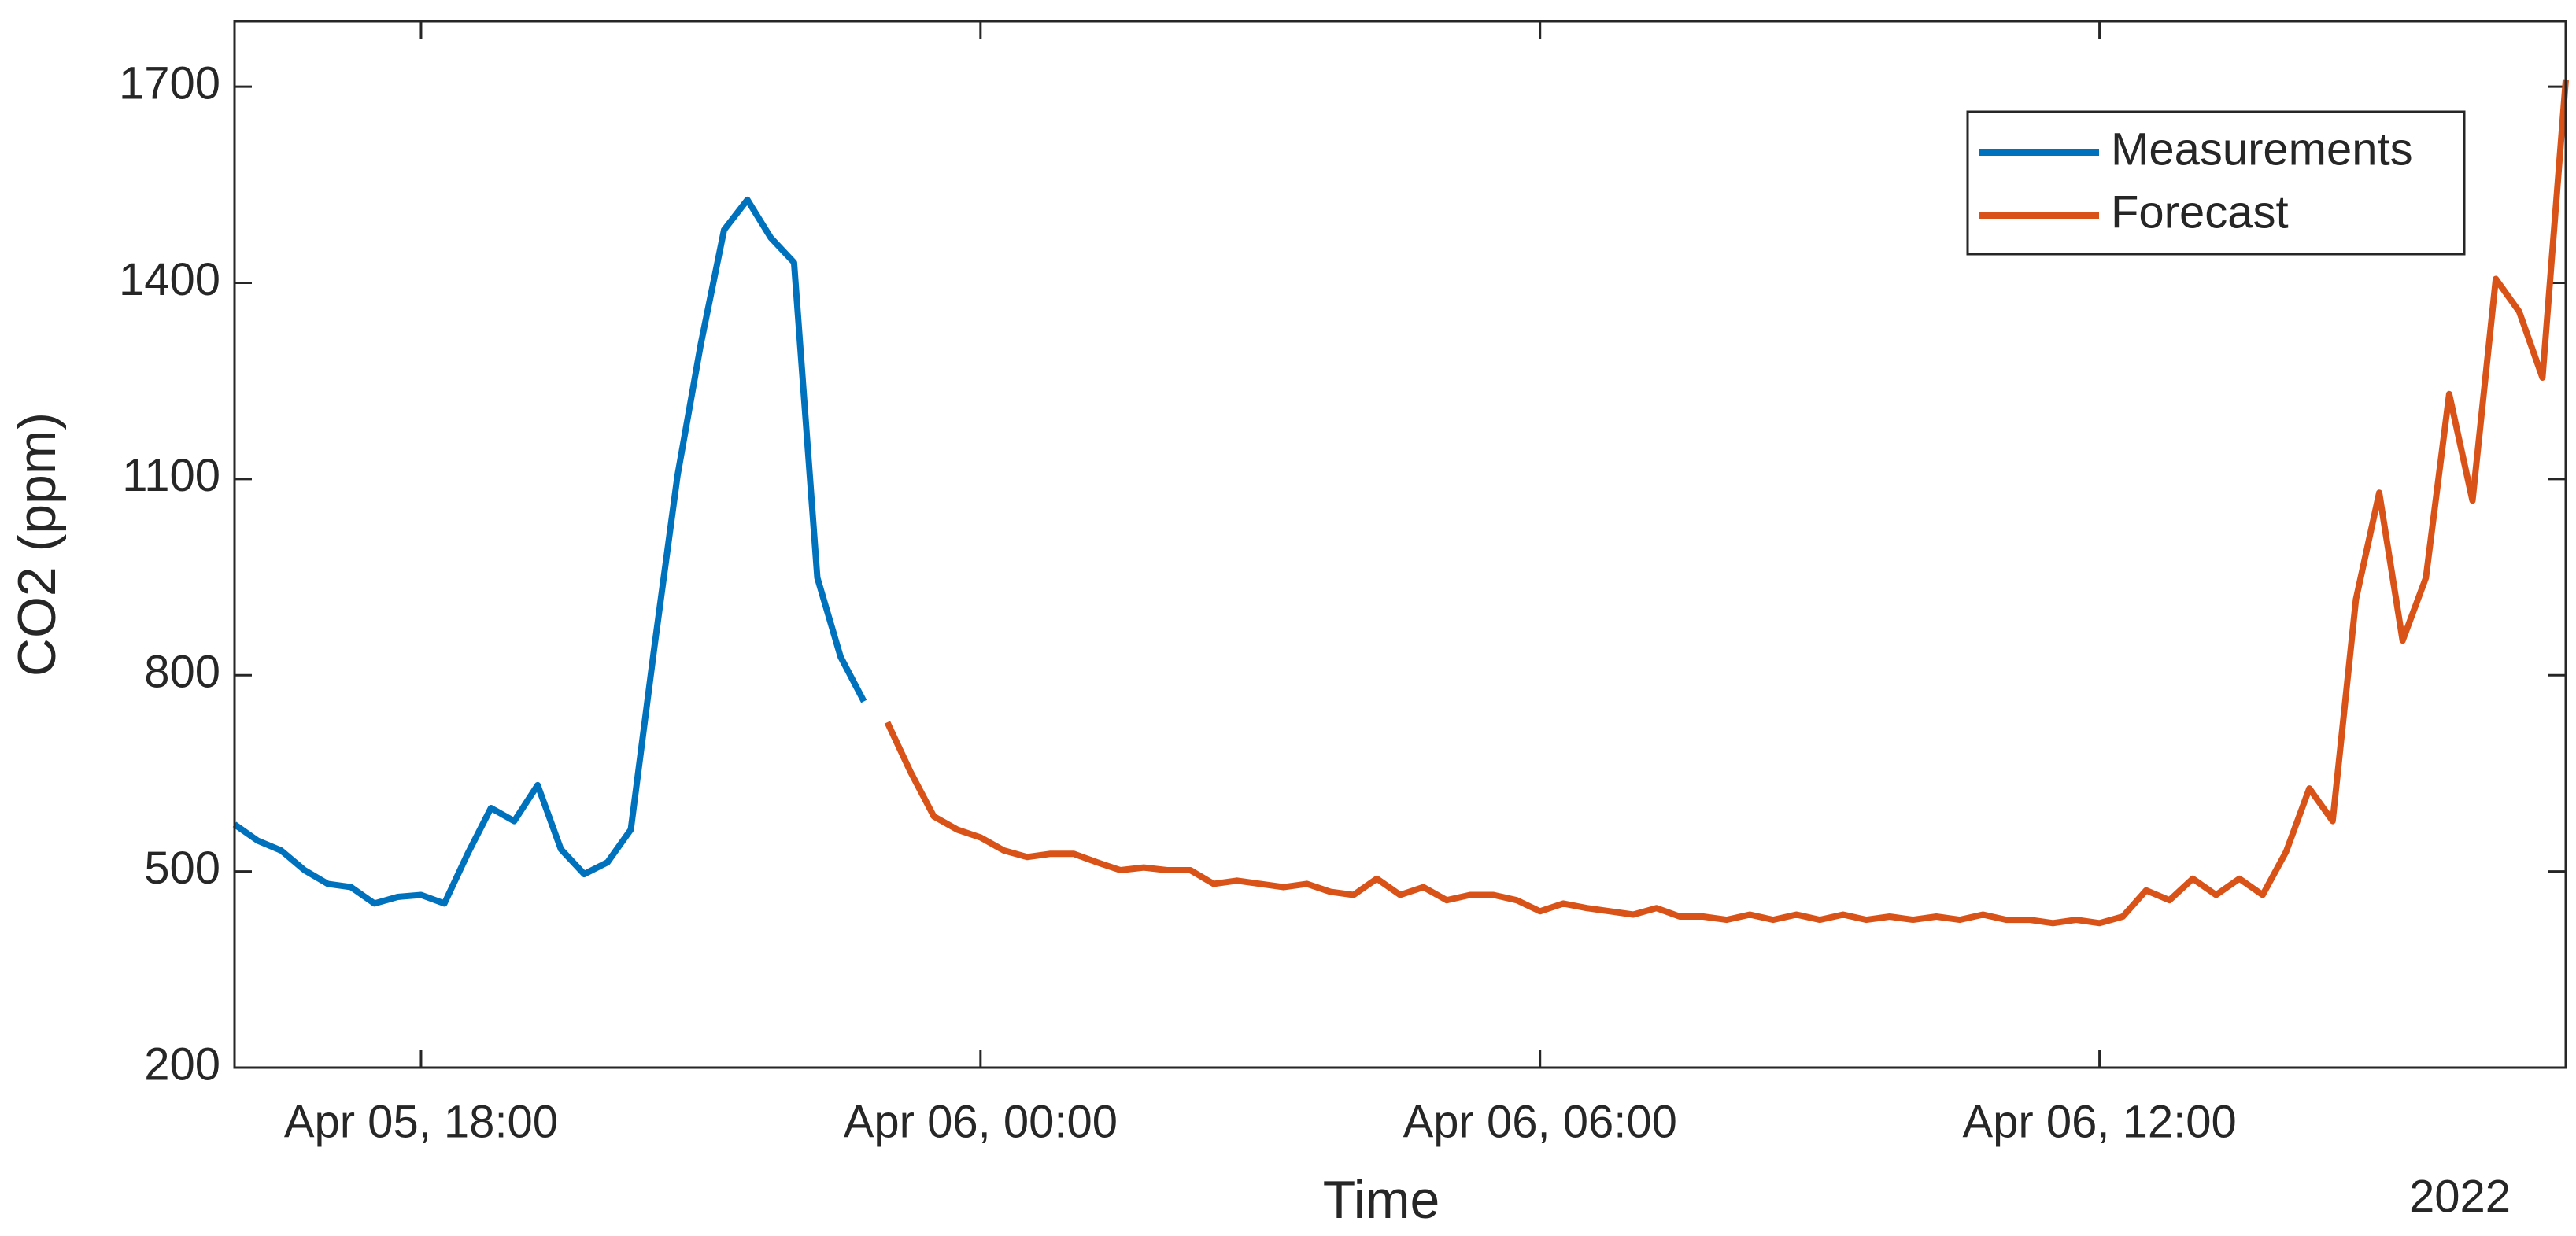 The height and width of the screenshot is (1236, 2576). Describe the element at coordinates (1381, 1200) in the screenshot. I see `x-axis-label: Time` at that location.